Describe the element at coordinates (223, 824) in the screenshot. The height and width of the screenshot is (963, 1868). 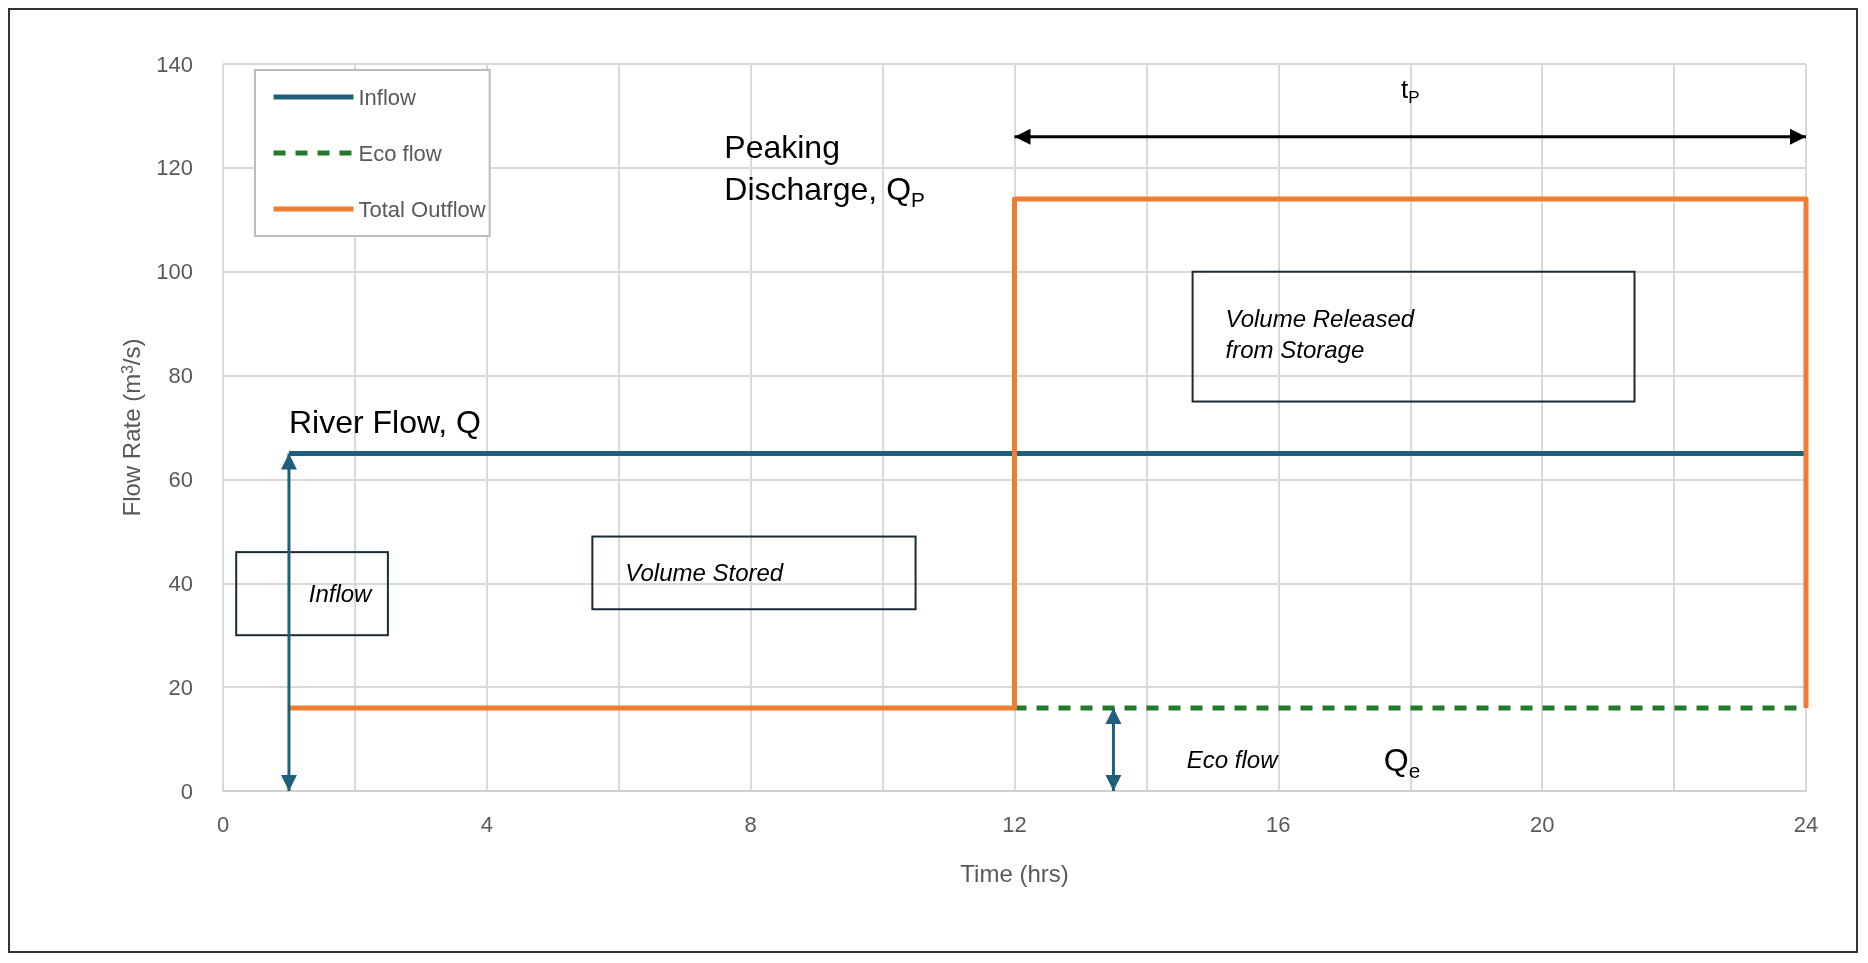
I see `x-tick-label: 0` at that location.